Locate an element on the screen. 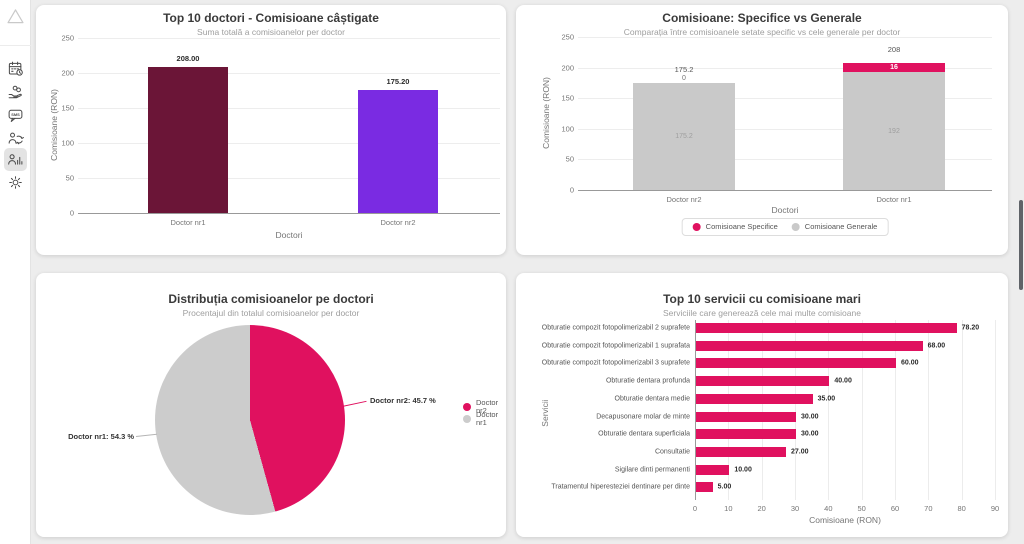 Image resolution: width=1024 pixels, height=544 pixels. sidebar-item-statistics is located at coordinates (15, 159).